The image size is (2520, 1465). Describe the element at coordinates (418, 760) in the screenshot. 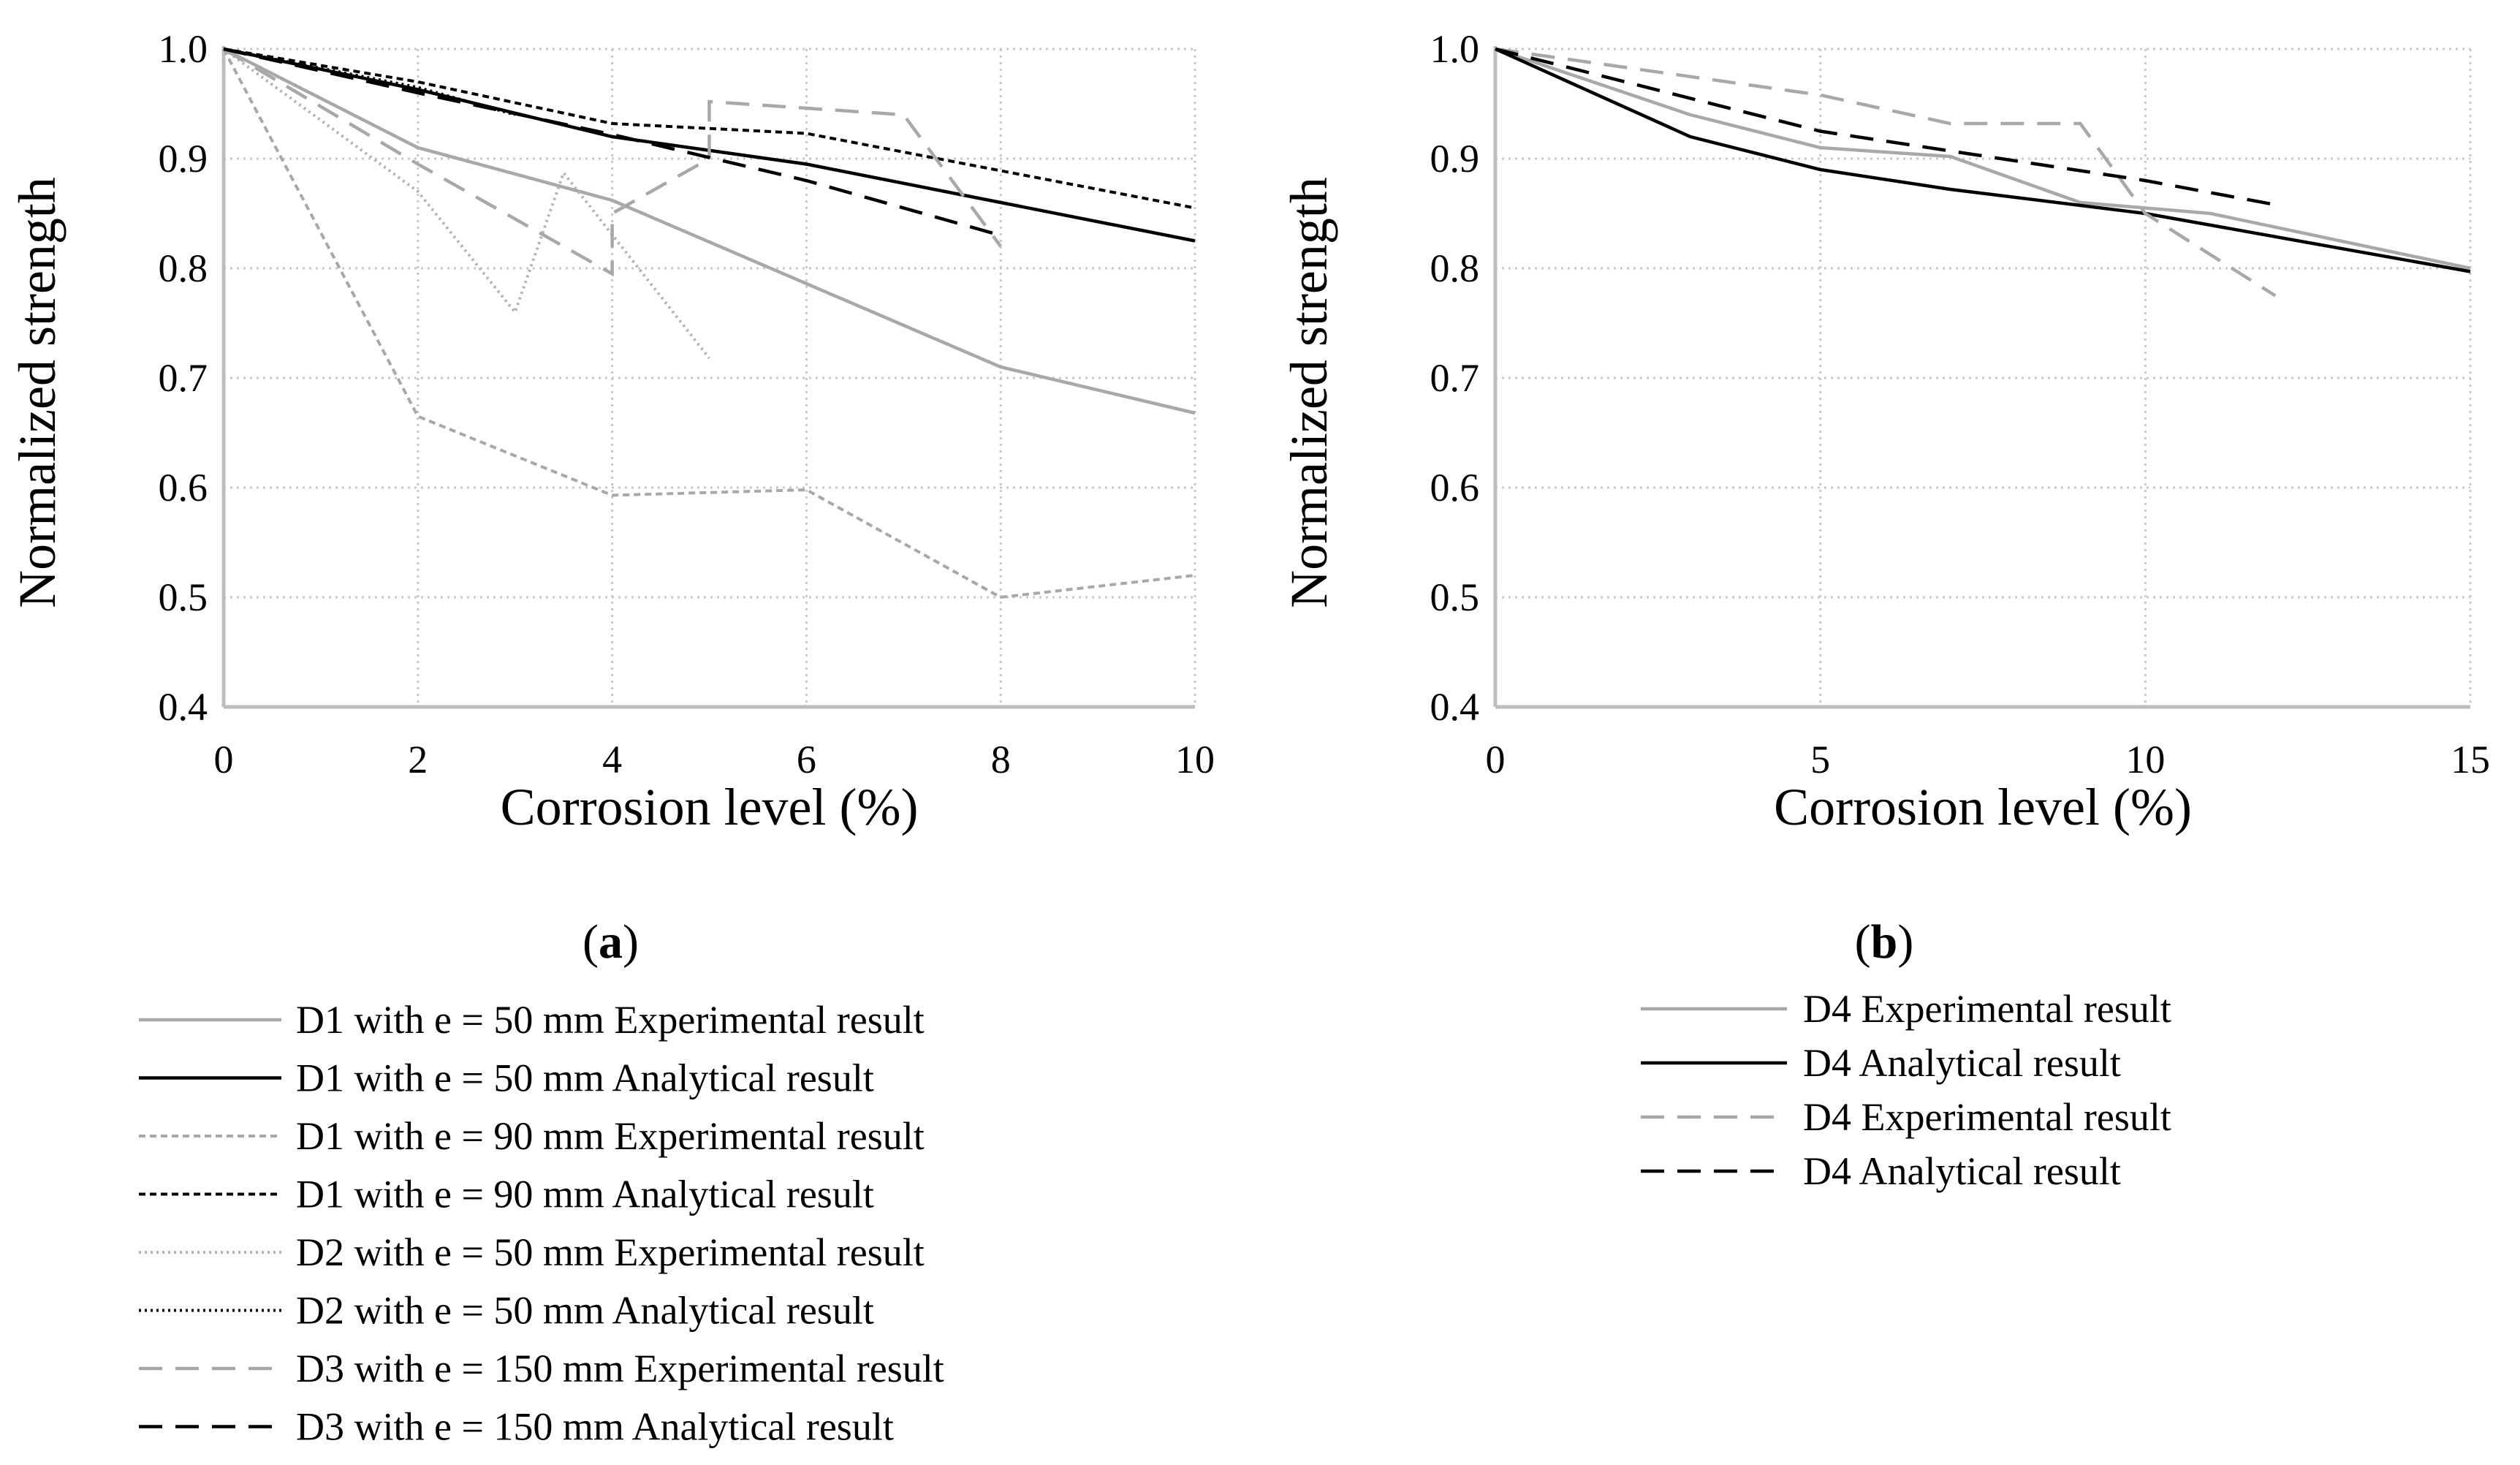

I see `x-tick-label: 2` at that location.